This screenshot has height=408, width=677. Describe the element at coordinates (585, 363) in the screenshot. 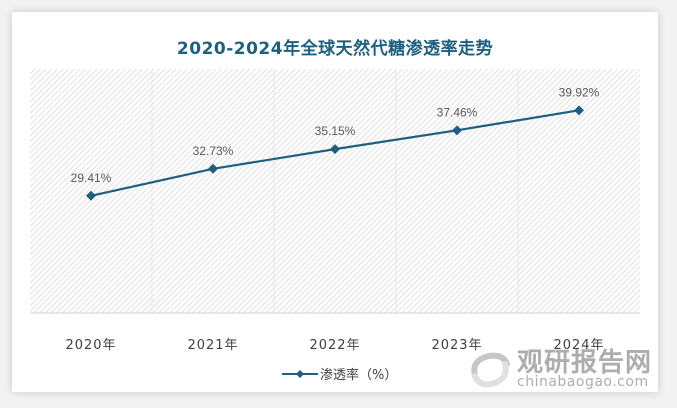

I see `watermark-brand: 观研报告网` at that location.